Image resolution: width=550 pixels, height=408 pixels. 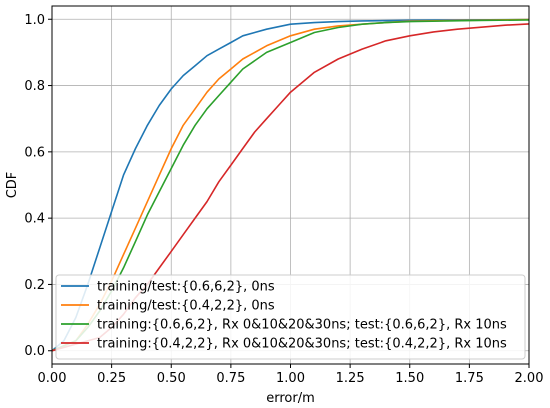 What do you see at coordinates (230, 378) in the screenshot?
I see `x-tick-label: 0.75` at bounding box center [230, 378].